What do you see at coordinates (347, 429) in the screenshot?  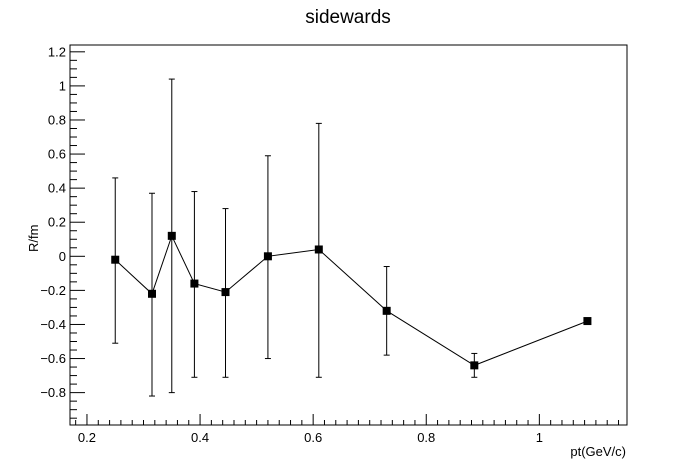 I see `x-axis: 0.2 0.4 0.6 0.8 1` at bounding box center [347, 429].